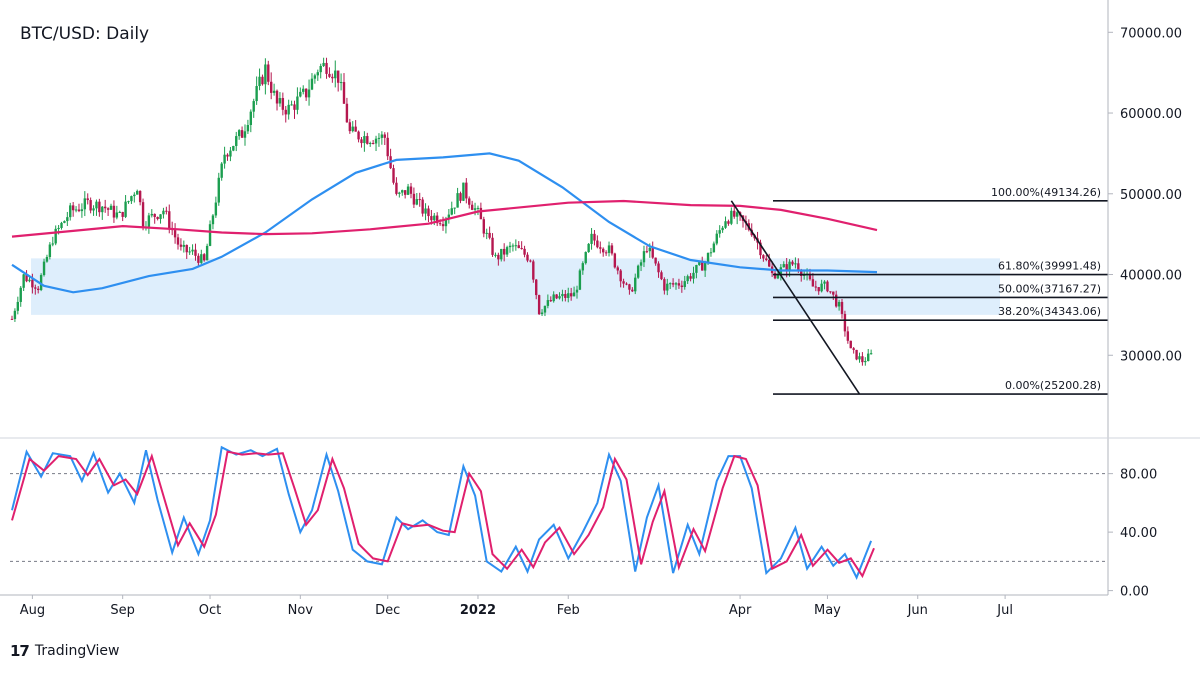  What do you see at coordinates (1151, 33) in the screenshot?
I see `y-axis-tick-label: 70000.00` at bounding box center [1151, 33].